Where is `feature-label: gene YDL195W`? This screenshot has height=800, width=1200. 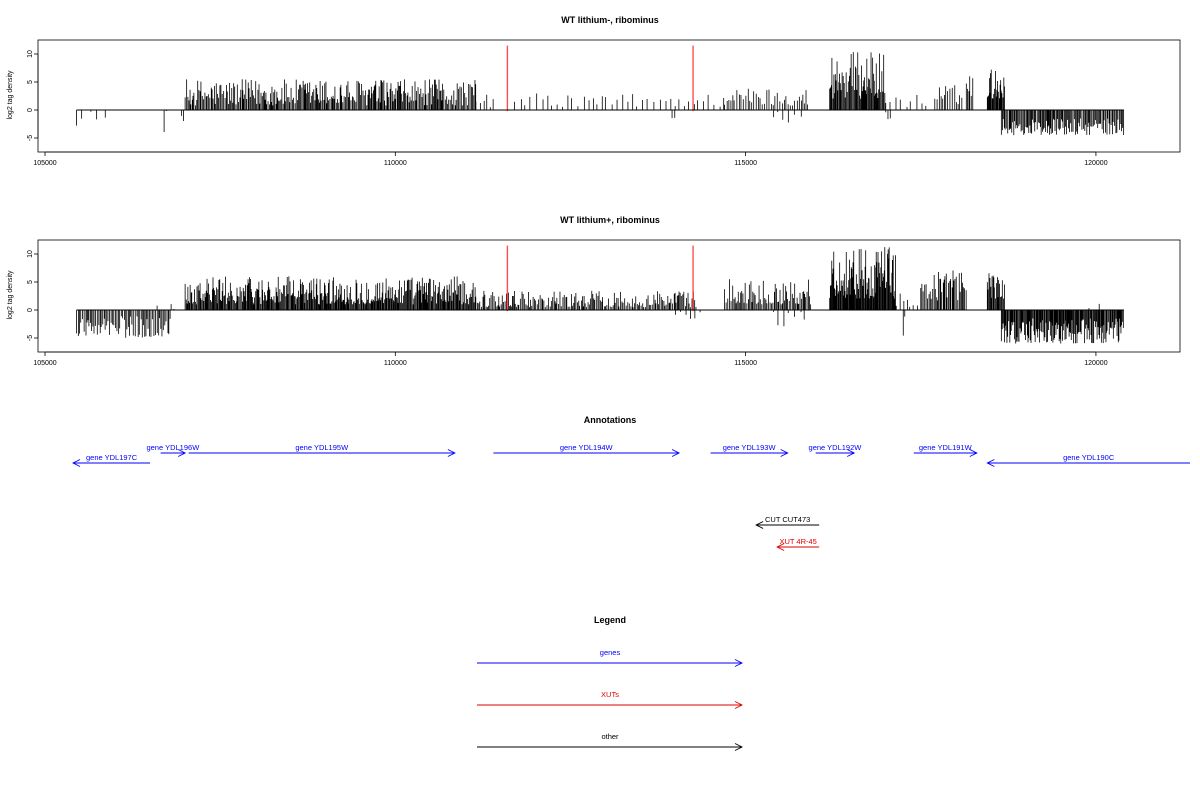 feature-label: gene YDL195W is located at coordinates (322, 447).